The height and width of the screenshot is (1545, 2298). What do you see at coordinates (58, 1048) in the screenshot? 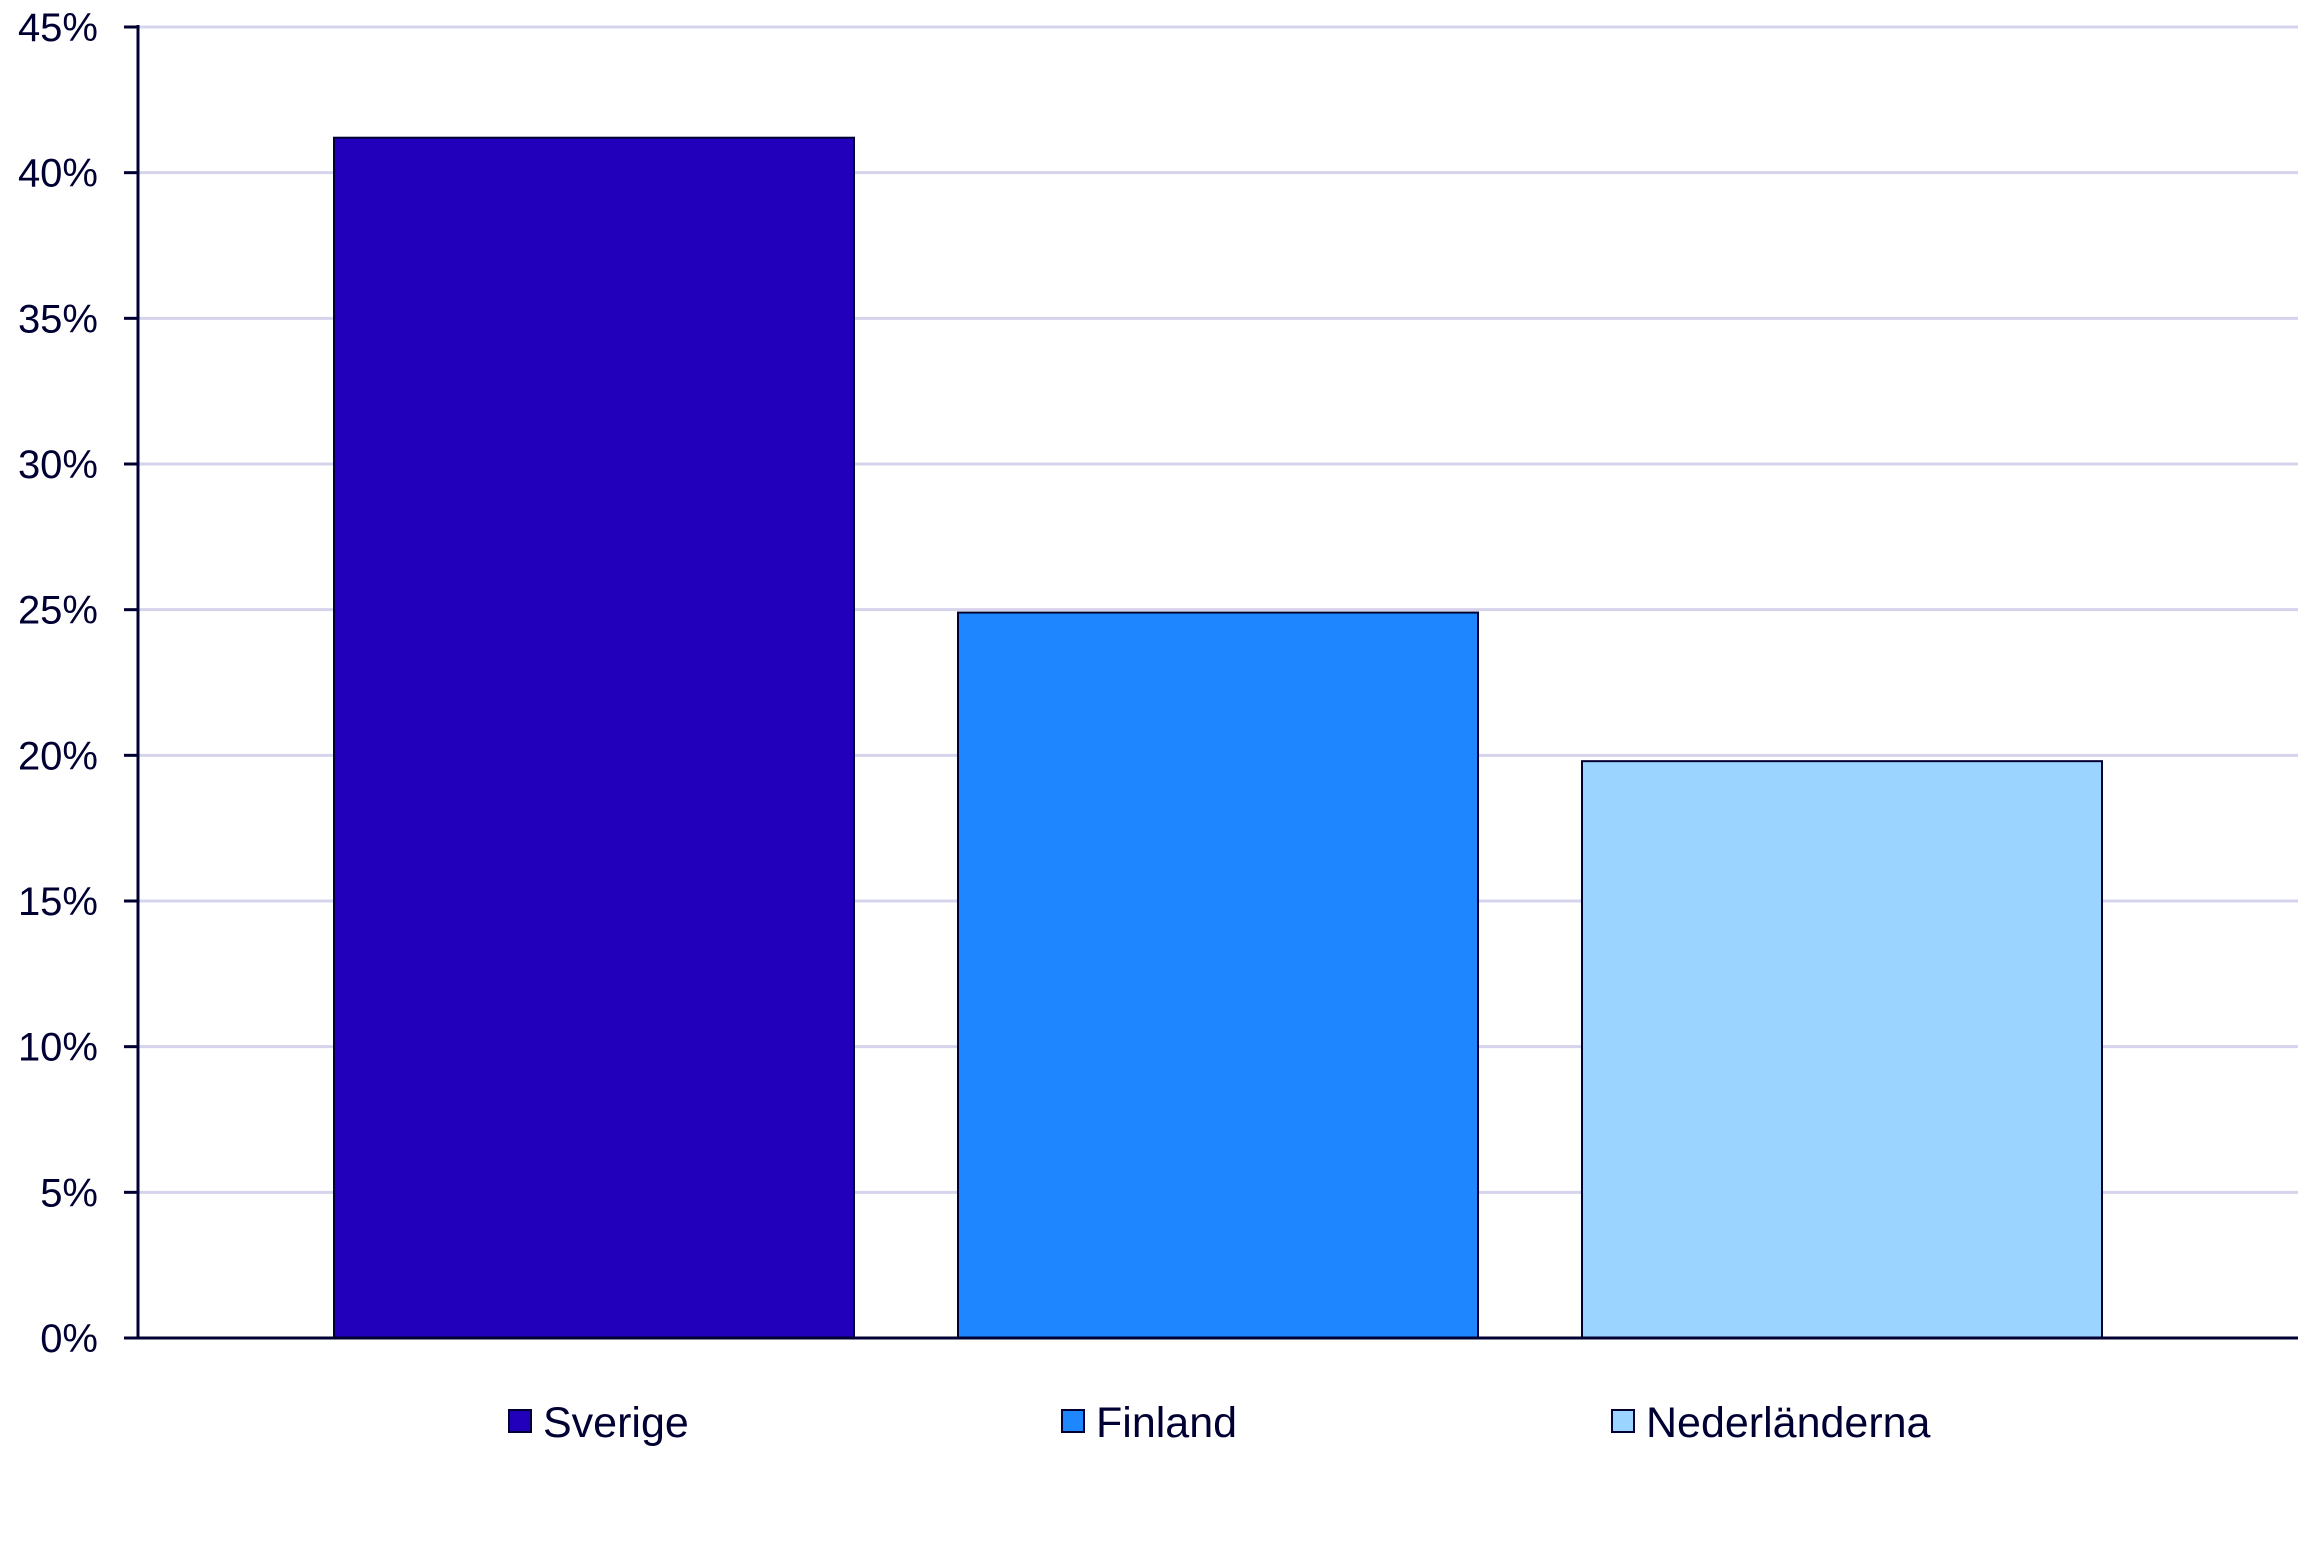
I see `y-tick-label: 10%` at bounding box center [58, 1048].